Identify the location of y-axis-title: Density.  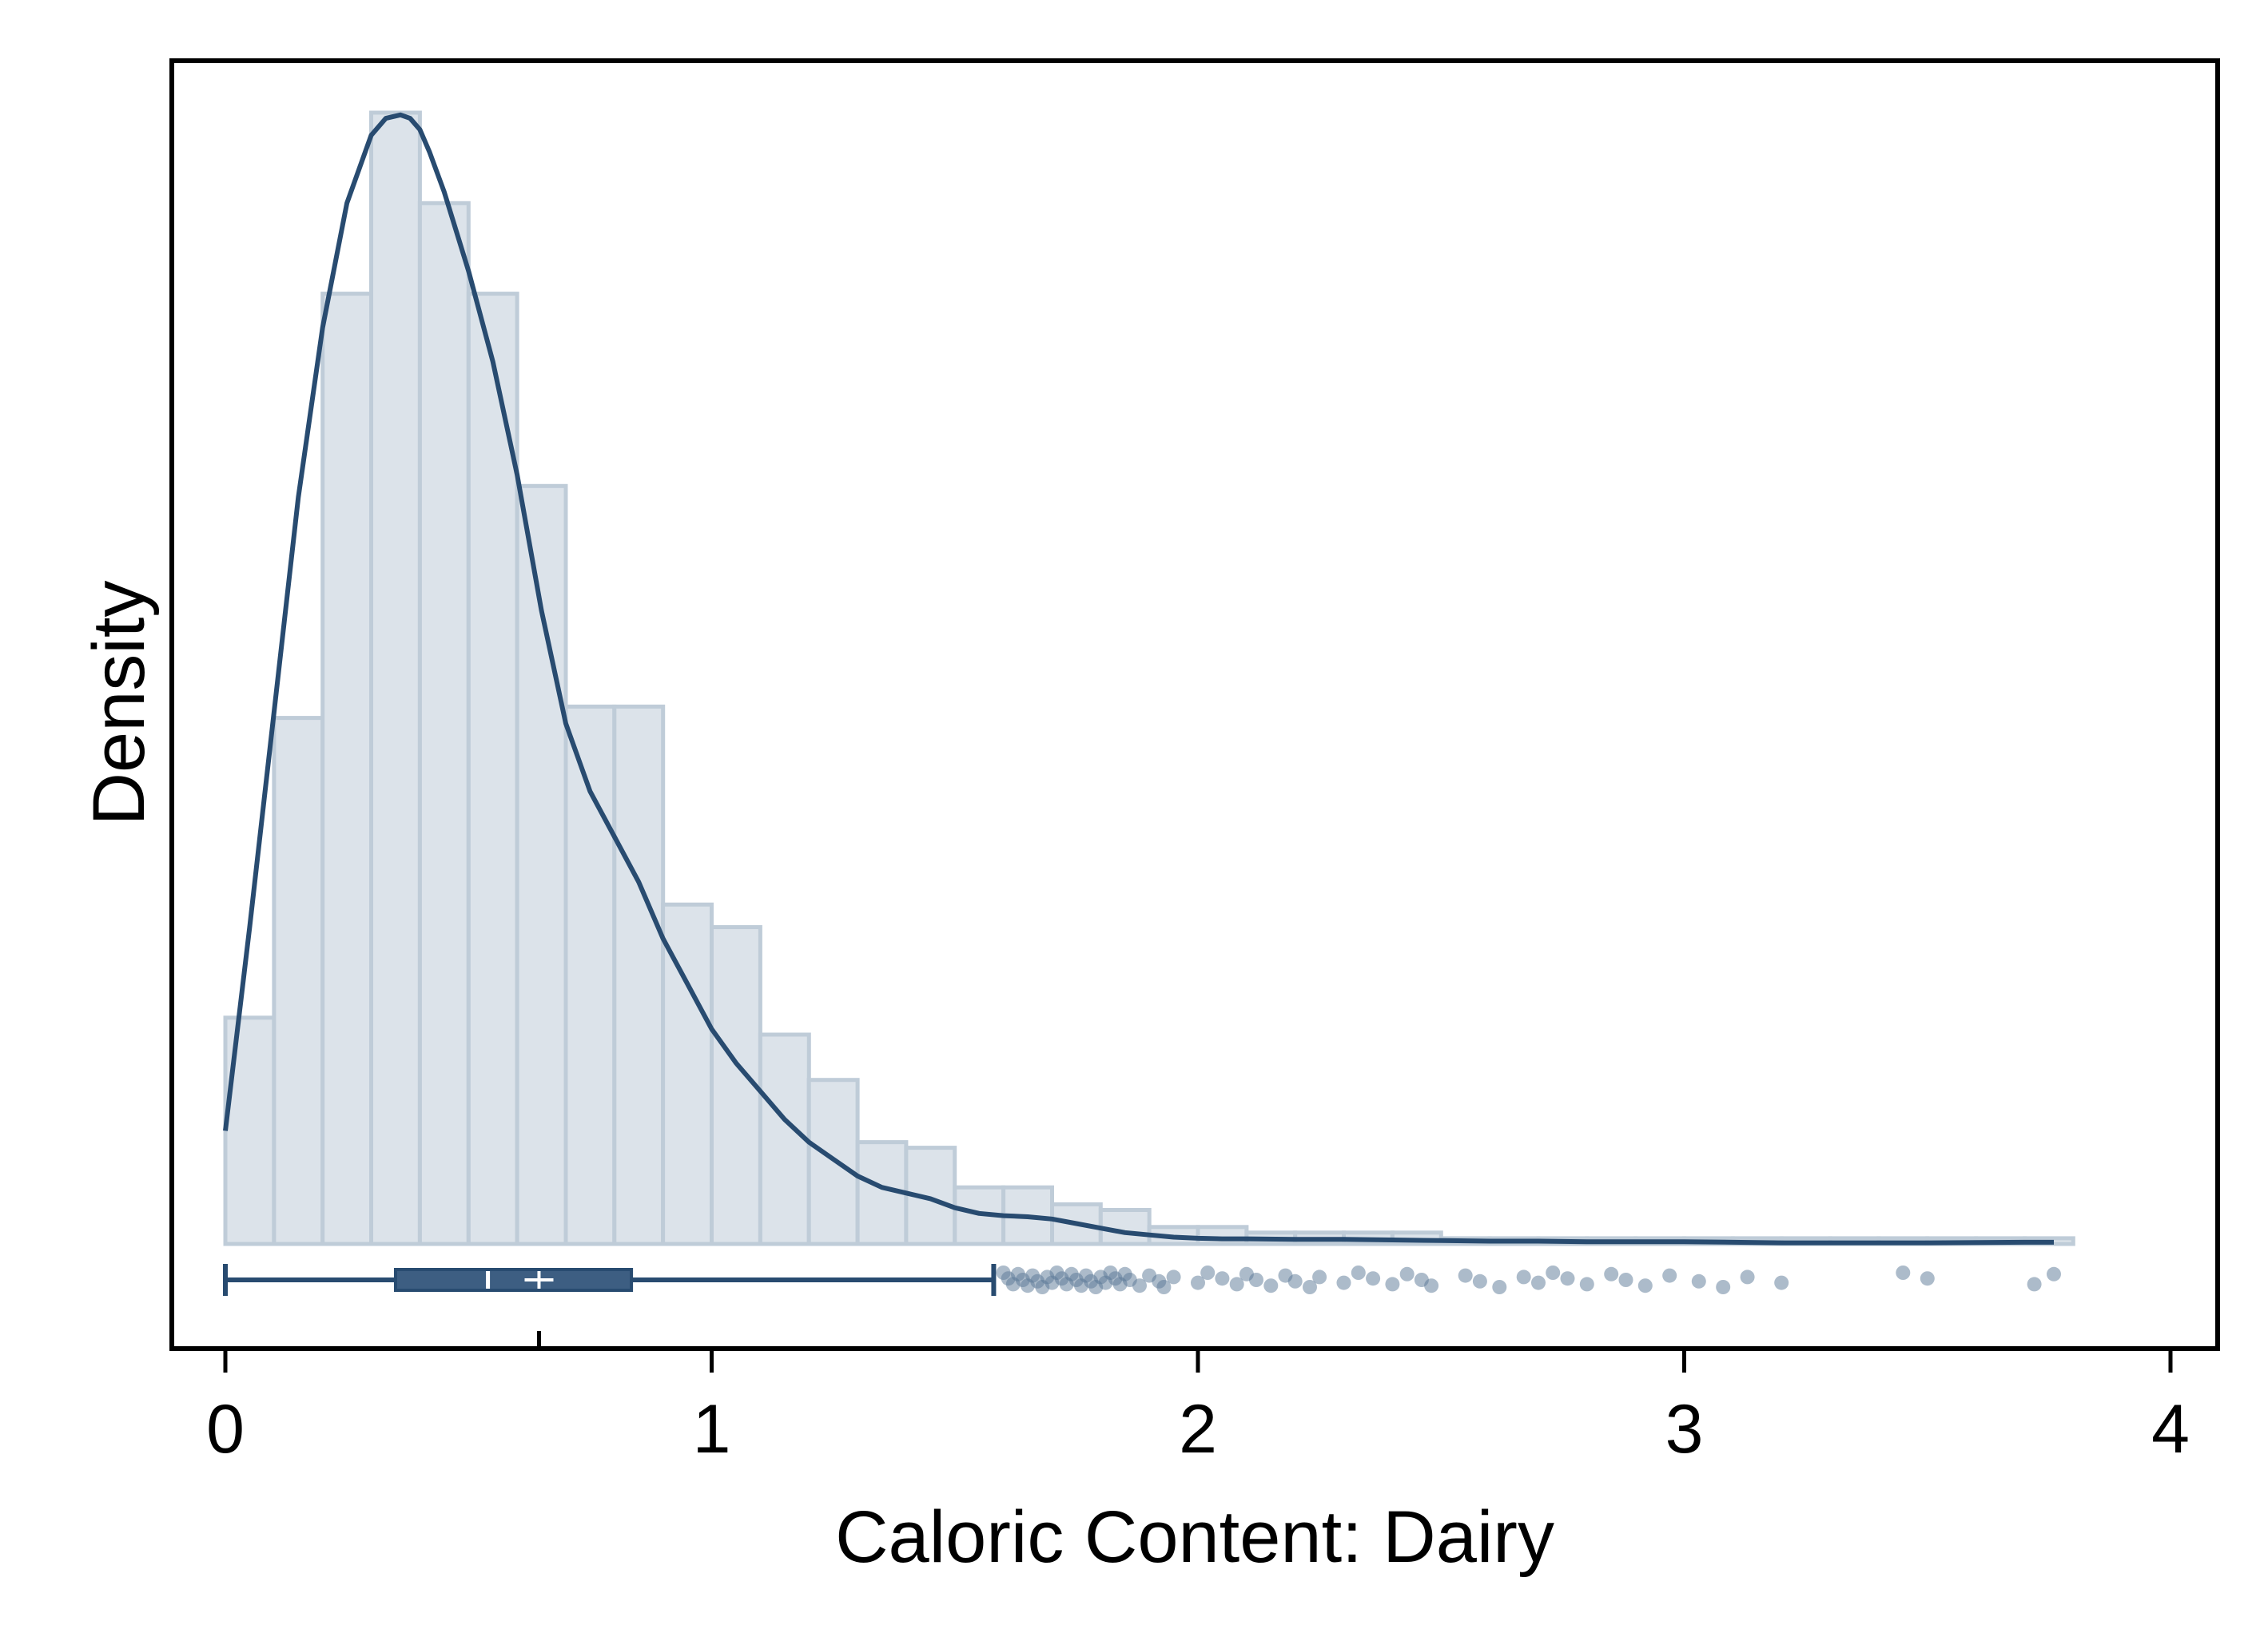
(119, 703).